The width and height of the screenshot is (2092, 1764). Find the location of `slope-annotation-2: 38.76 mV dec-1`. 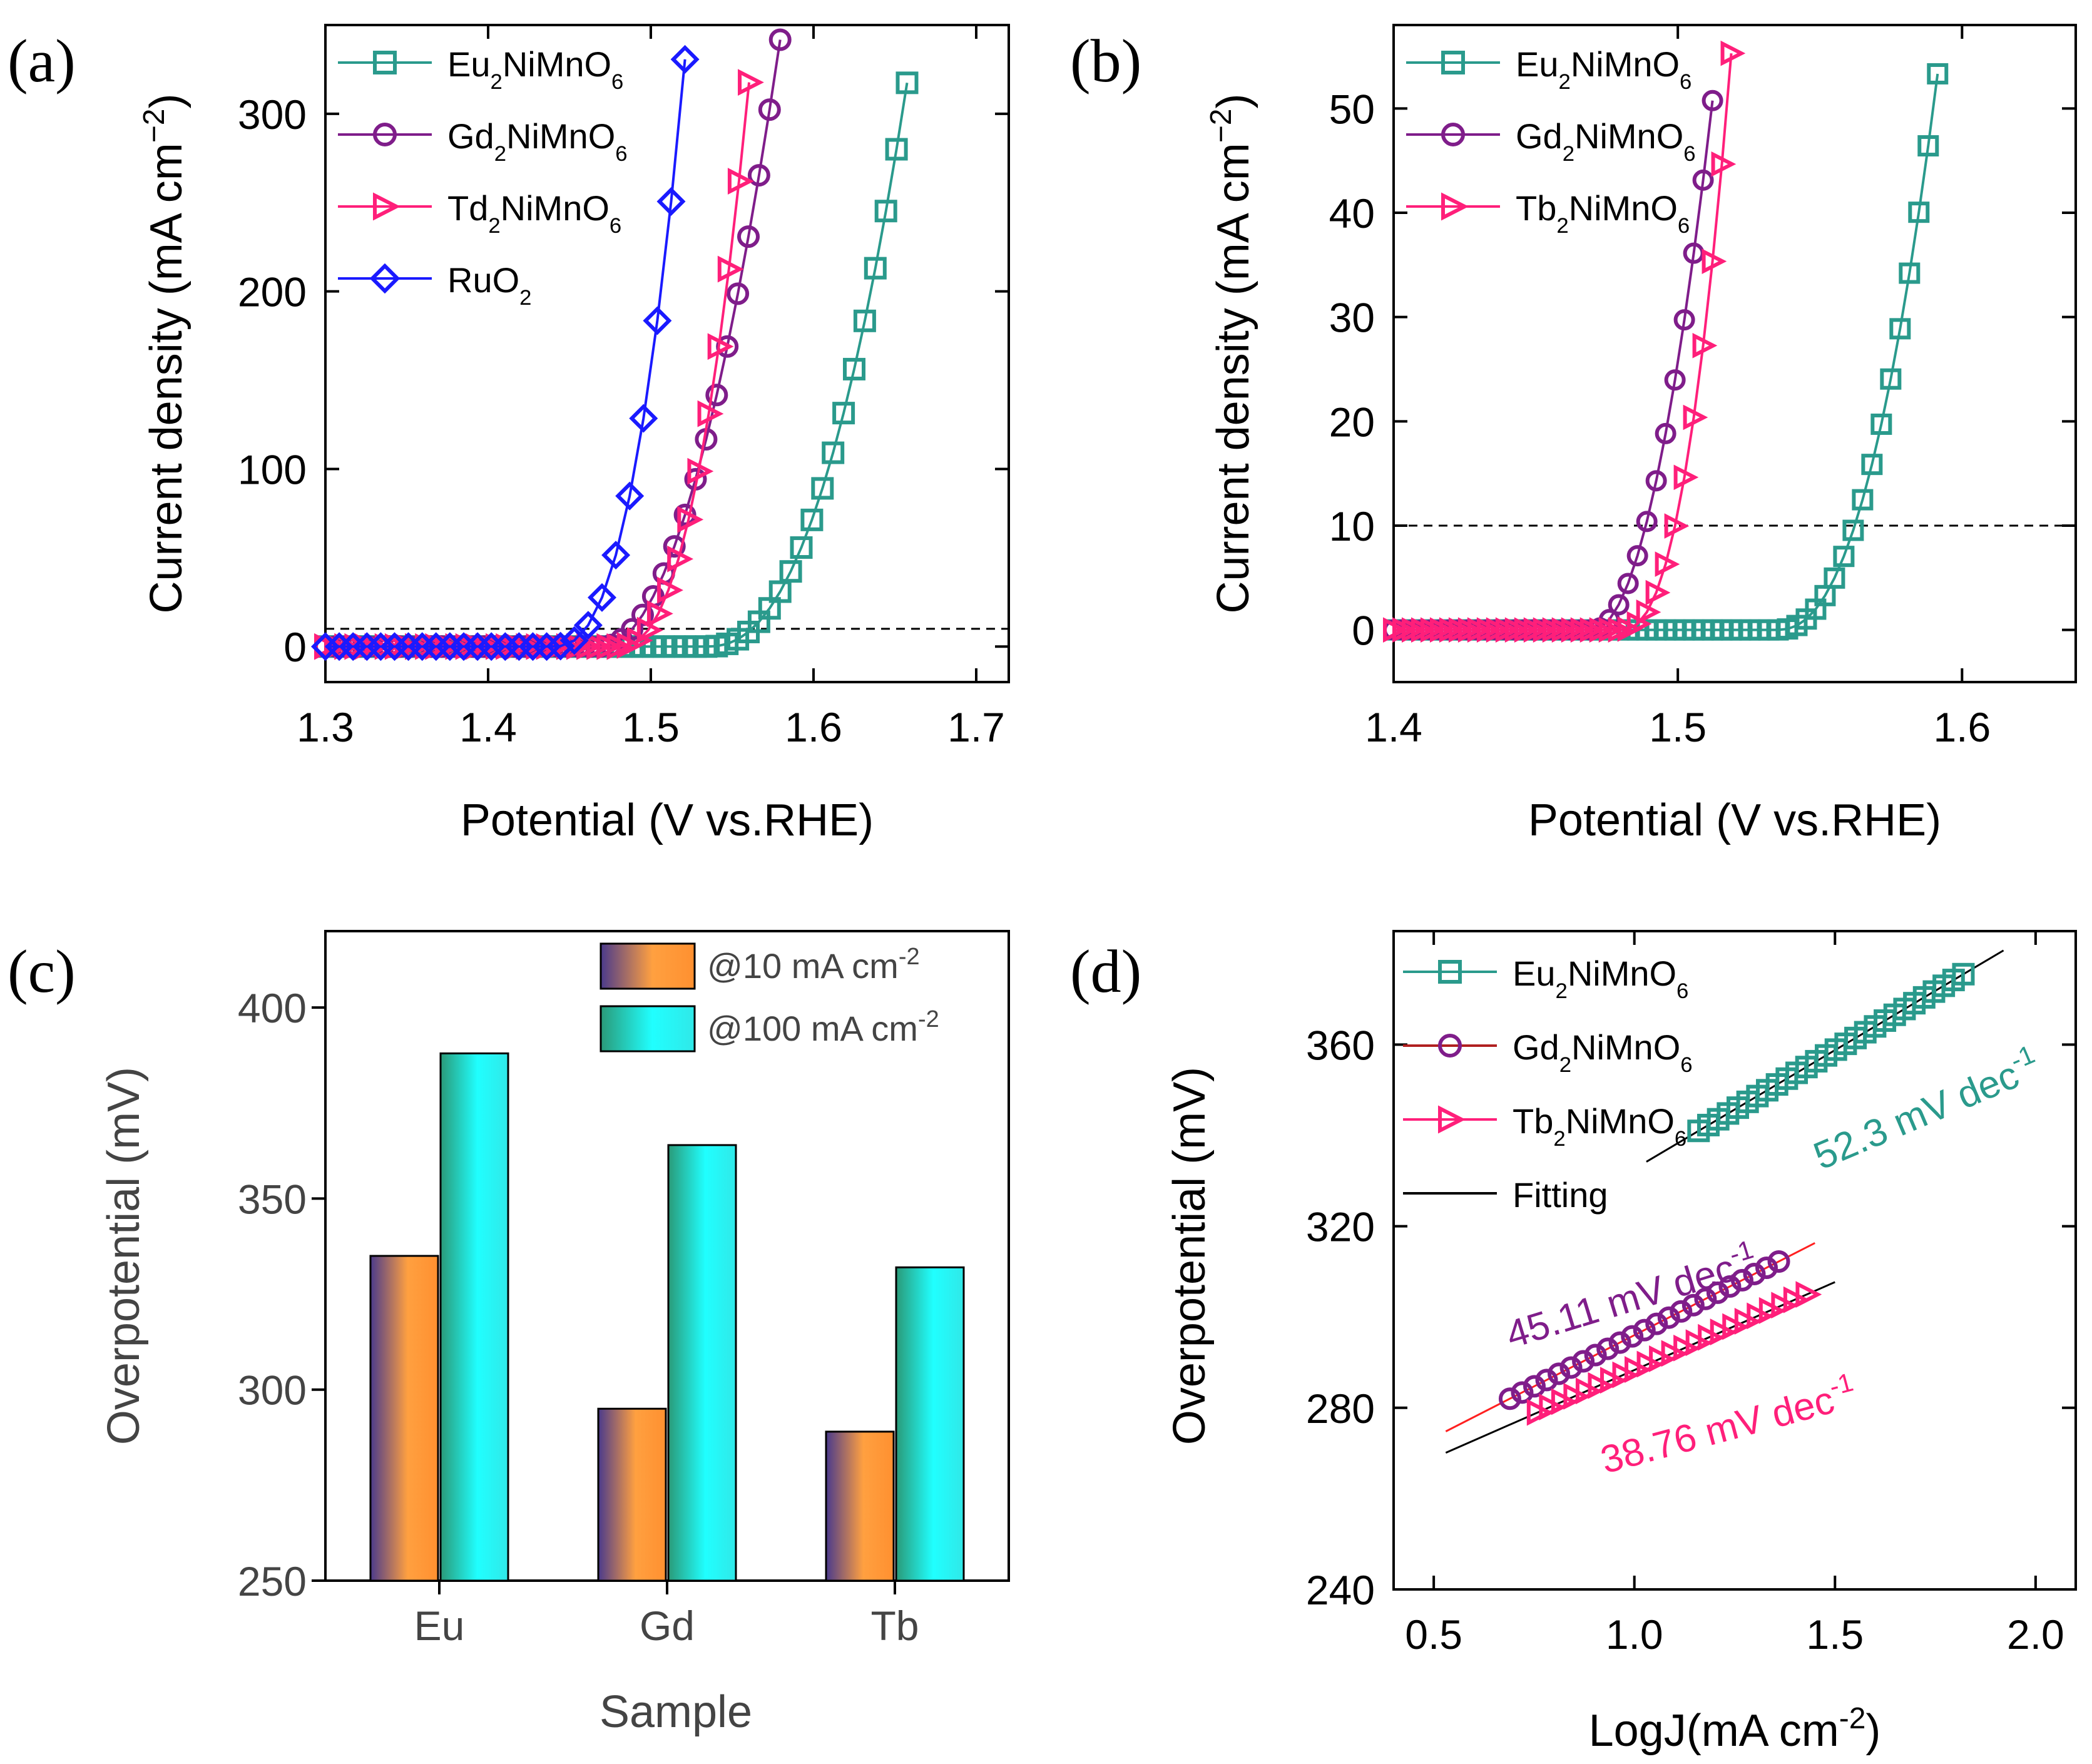

slope-annotation-2: 38.76 mV dec-1 is located at coordinates (1728, 1424).